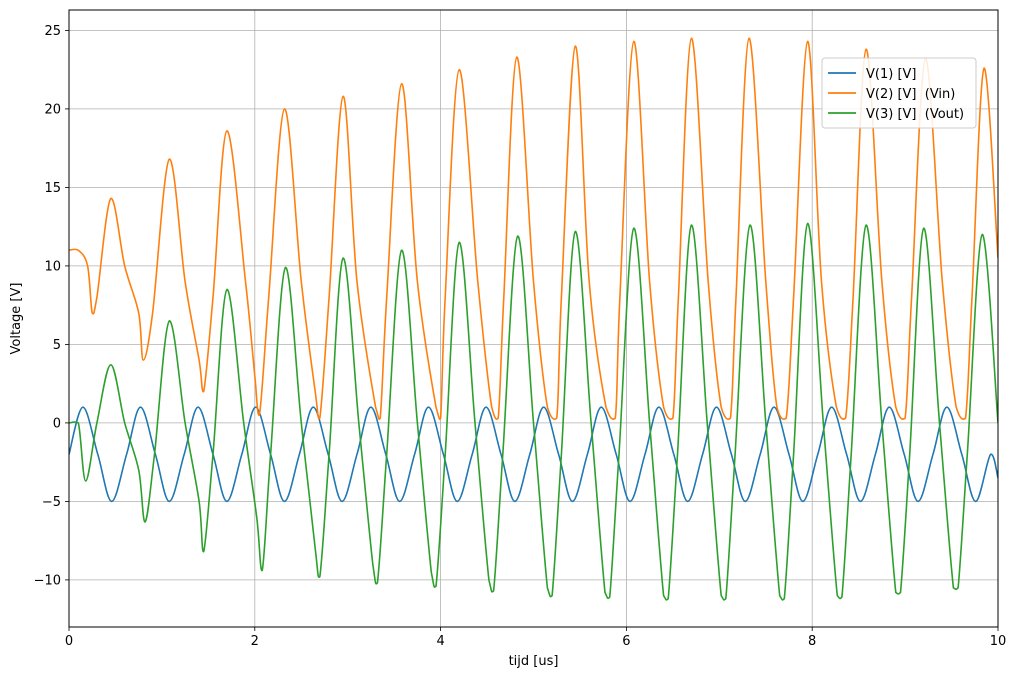  What do you see at coordinates (16, 319) in the screenshot?
I see `y-axis-label: Voltage [V]` at bounding box center [16, 319].